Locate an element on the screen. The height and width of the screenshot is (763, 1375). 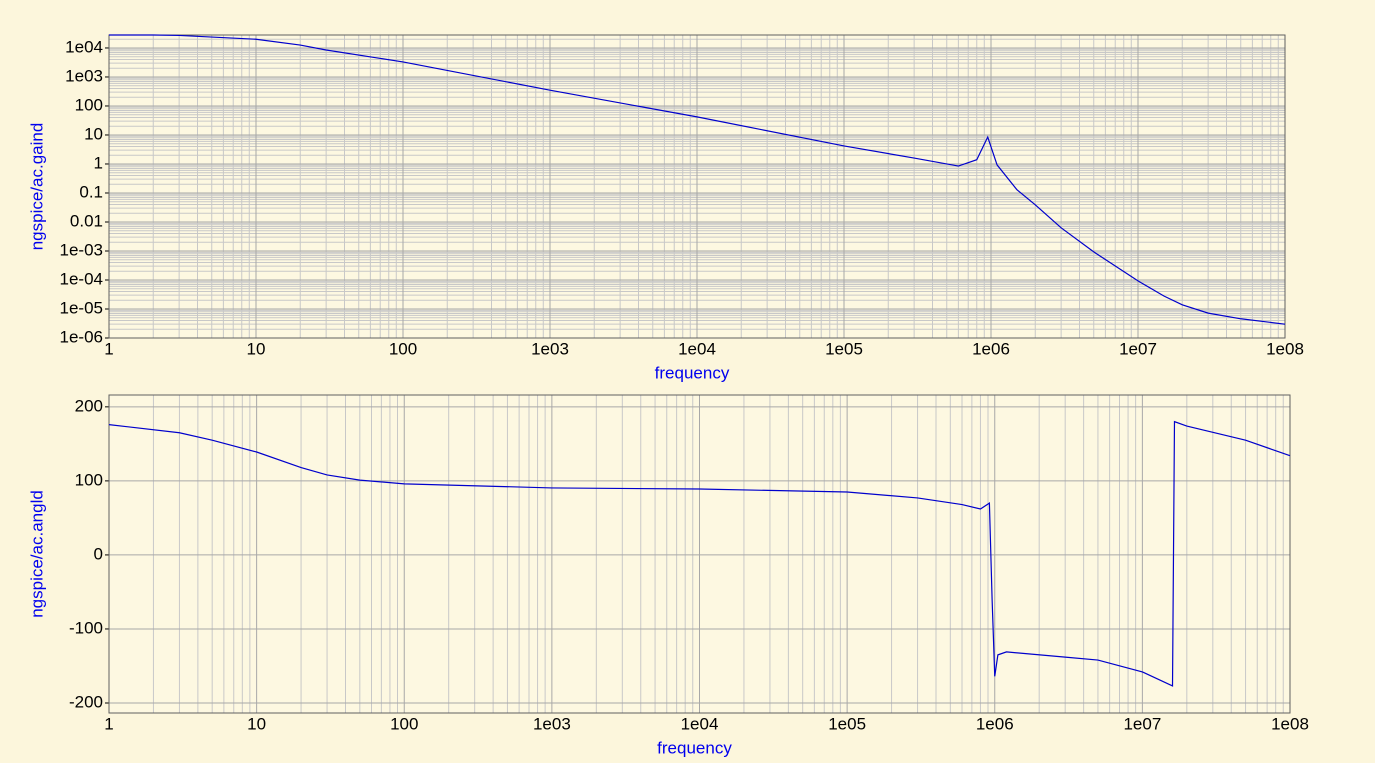
y-tick-label: 1e03 is located at coordinates (84, 75).